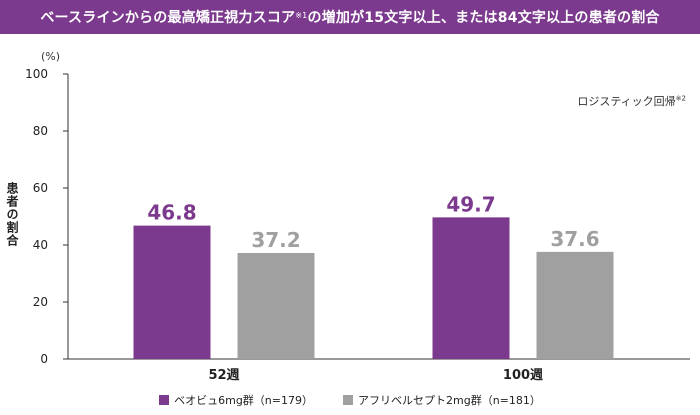 This screenshot has width=700, height=415. I want to click on data-label: 37.6, so click(574, 239).